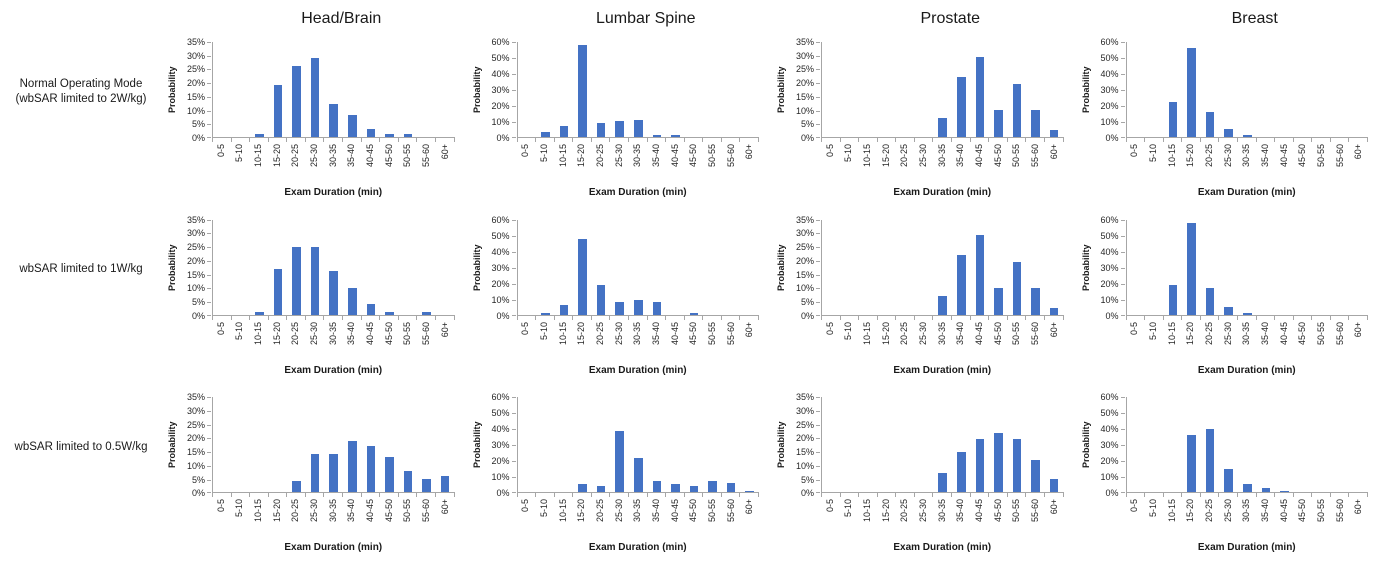  I want to click on x-tick-label: 45-50, so click(1302, 511).